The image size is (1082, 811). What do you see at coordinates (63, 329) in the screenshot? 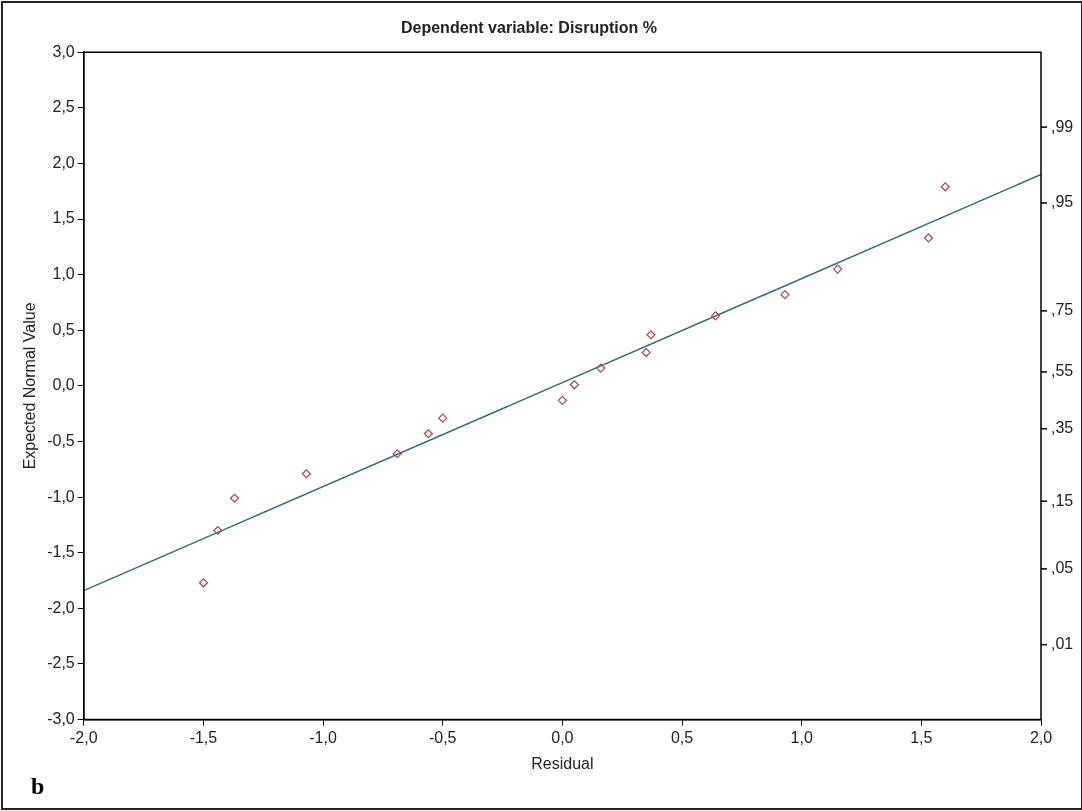
I see `y-tick-label: 0,5` at bounding box center [63, 329].